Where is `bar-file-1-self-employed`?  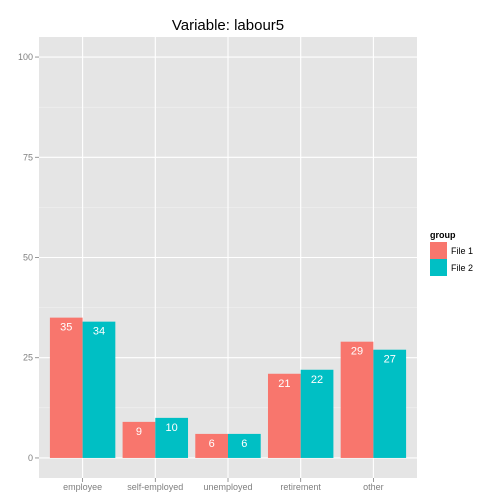 bar-file-1-self-employed is located at coordinates (139, 439).